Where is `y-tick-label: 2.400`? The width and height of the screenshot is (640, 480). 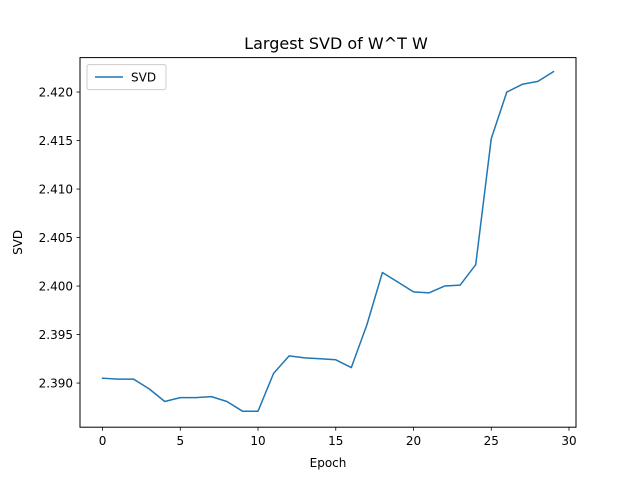
y-tick-label: 2.400 is located at coordinates (56, 286).